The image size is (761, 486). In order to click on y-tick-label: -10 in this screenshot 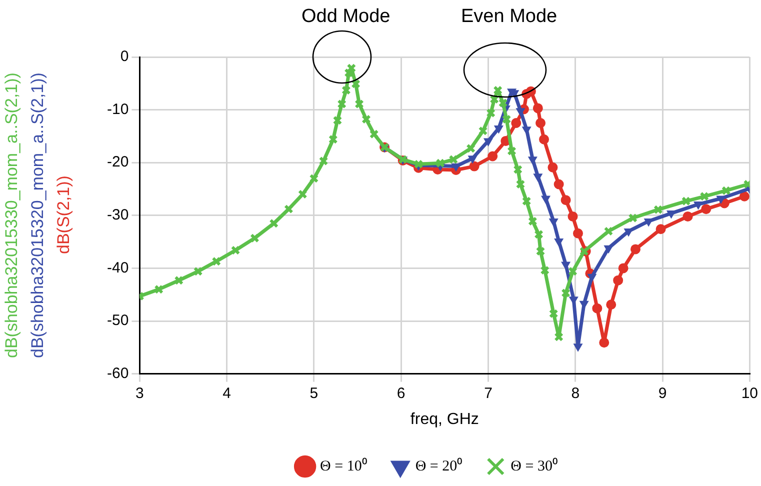, I will do `click(117, 109)`.